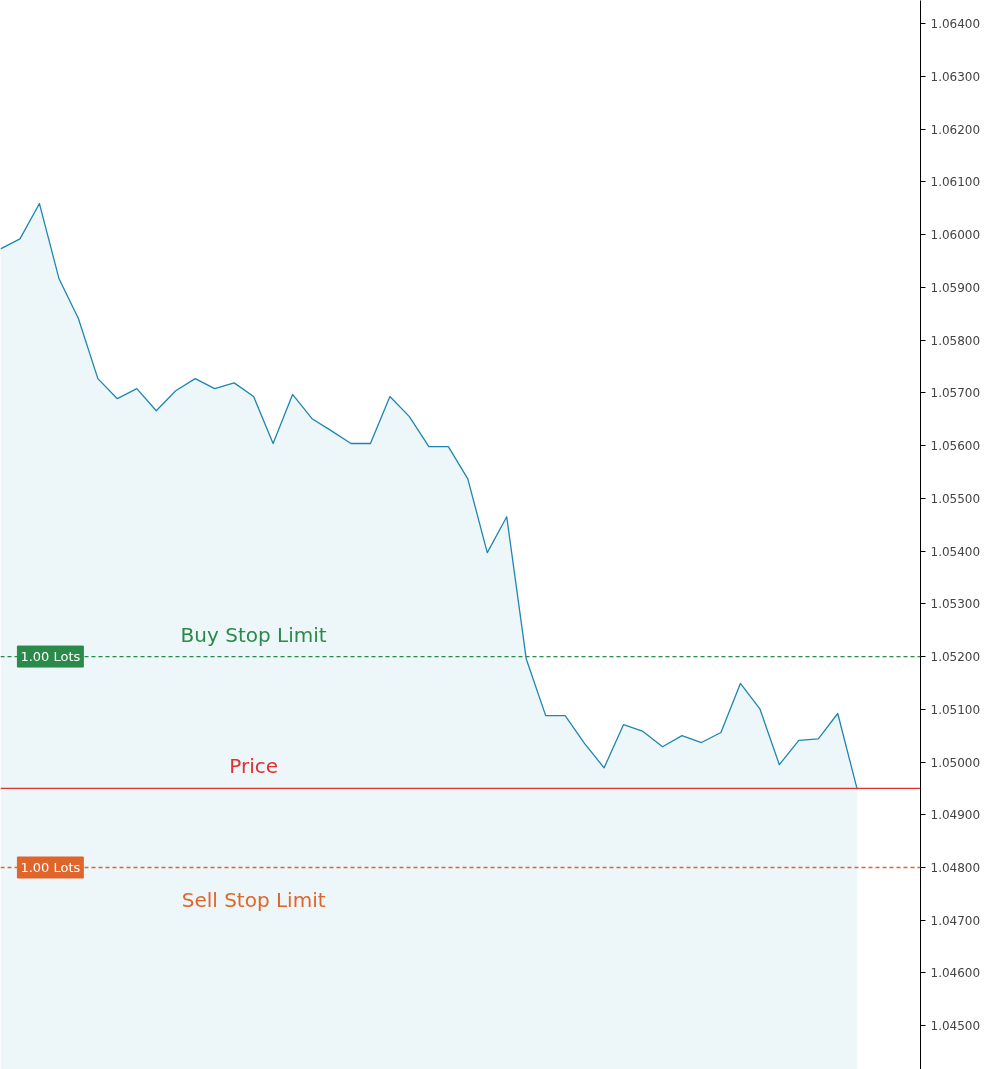 The image size is (1000, 1069). I want to click on y-tick-label: 1.05500, so click(955, 498).